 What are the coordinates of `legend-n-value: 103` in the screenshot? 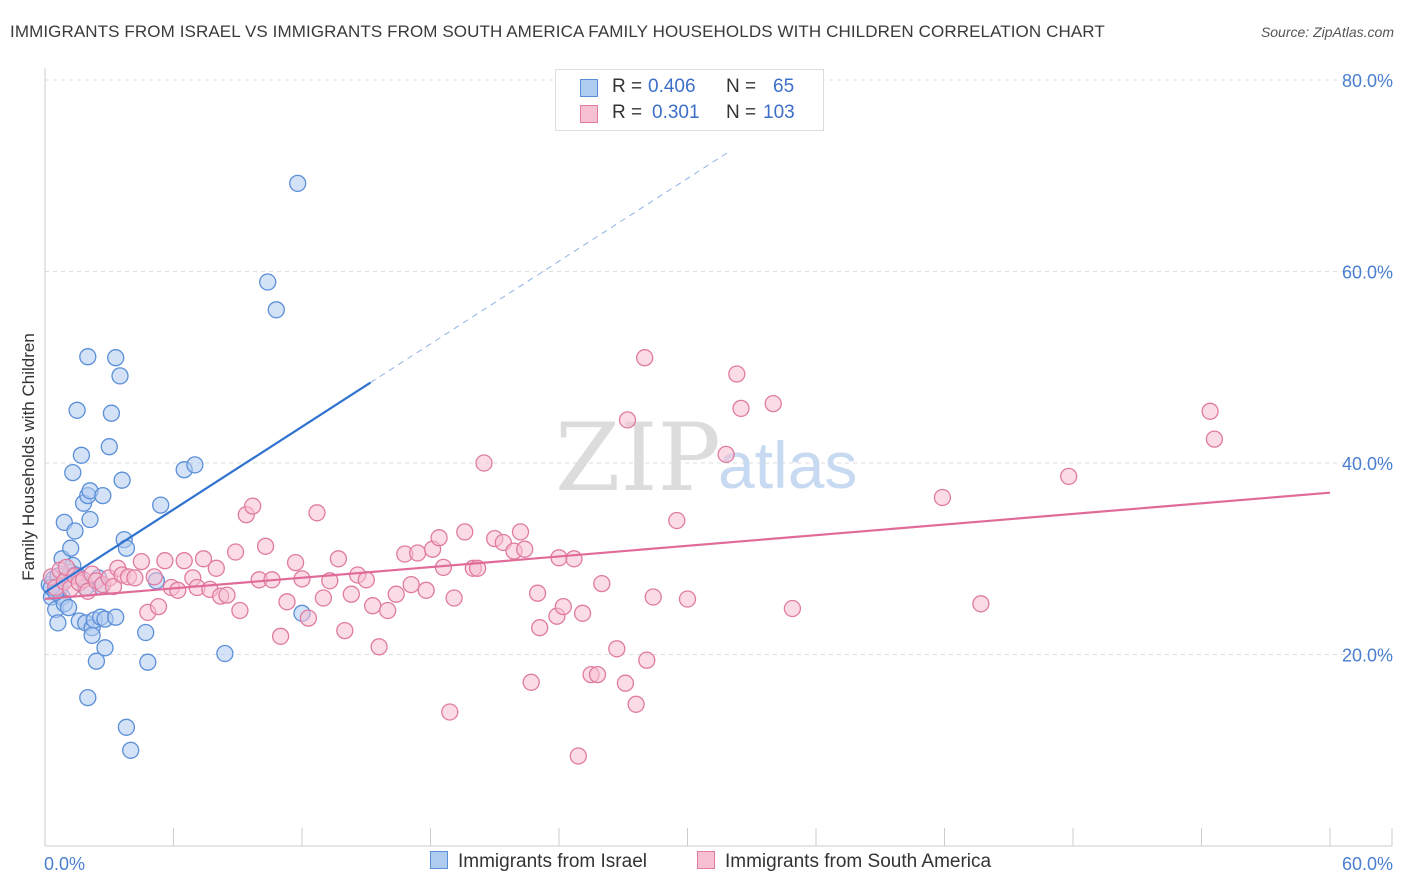 It's located at (779, 112).